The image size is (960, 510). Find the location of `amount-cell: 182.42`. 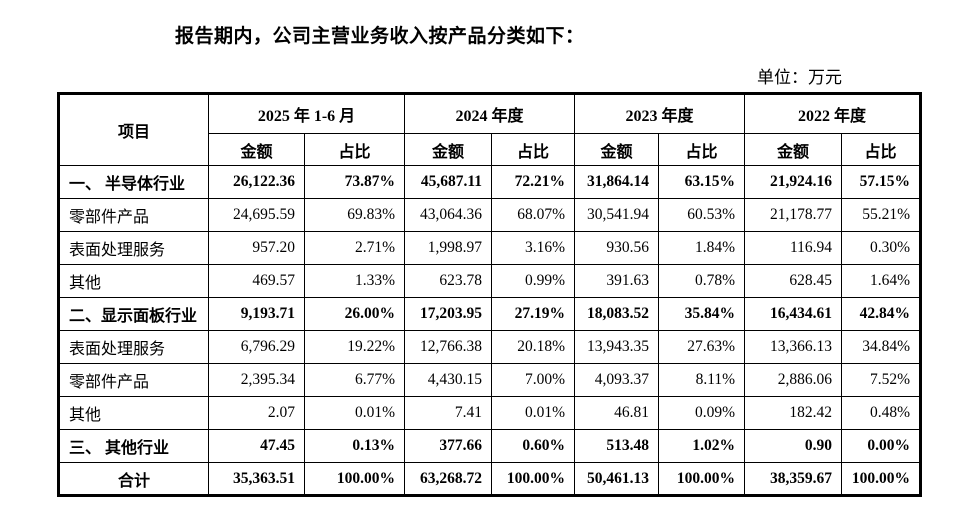

amount-cell: 182.42 is located at coordinates (793, 413).